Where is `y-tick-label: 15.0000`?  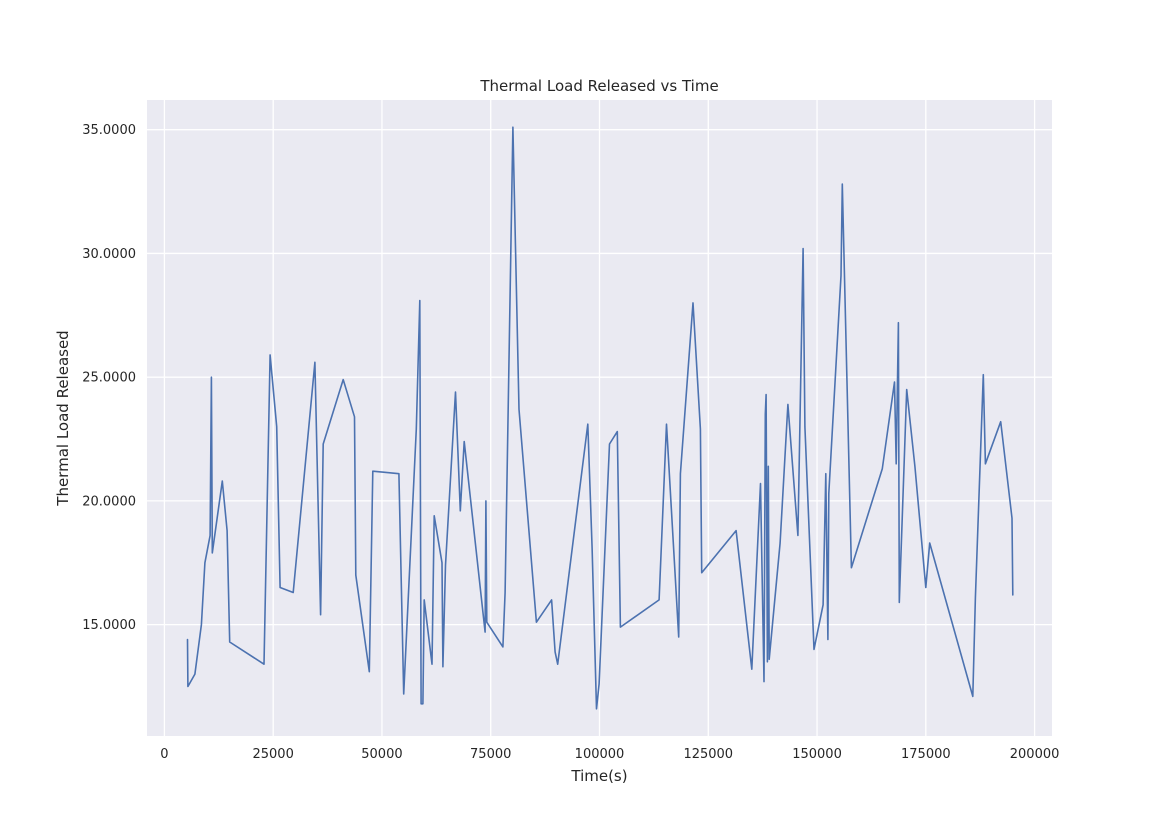
y-tick-label: 15.0000 is located at coordinates (109, 625).